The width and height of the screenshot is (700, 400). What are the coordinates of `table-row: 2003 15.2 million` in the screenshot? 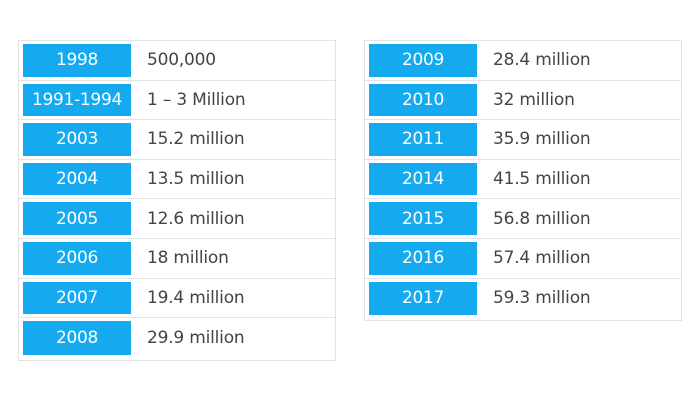 It's located at (177, 140).